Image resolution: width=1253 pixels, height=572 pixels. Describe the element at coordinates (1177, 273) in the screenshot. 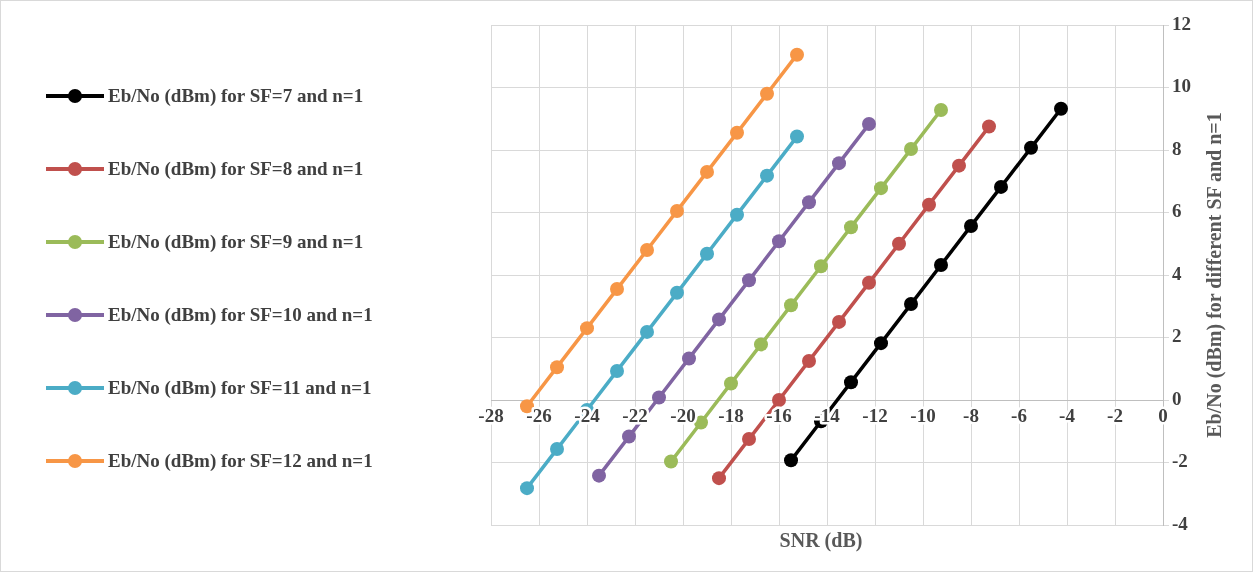

I see `y-tick-label: 4` at that location.